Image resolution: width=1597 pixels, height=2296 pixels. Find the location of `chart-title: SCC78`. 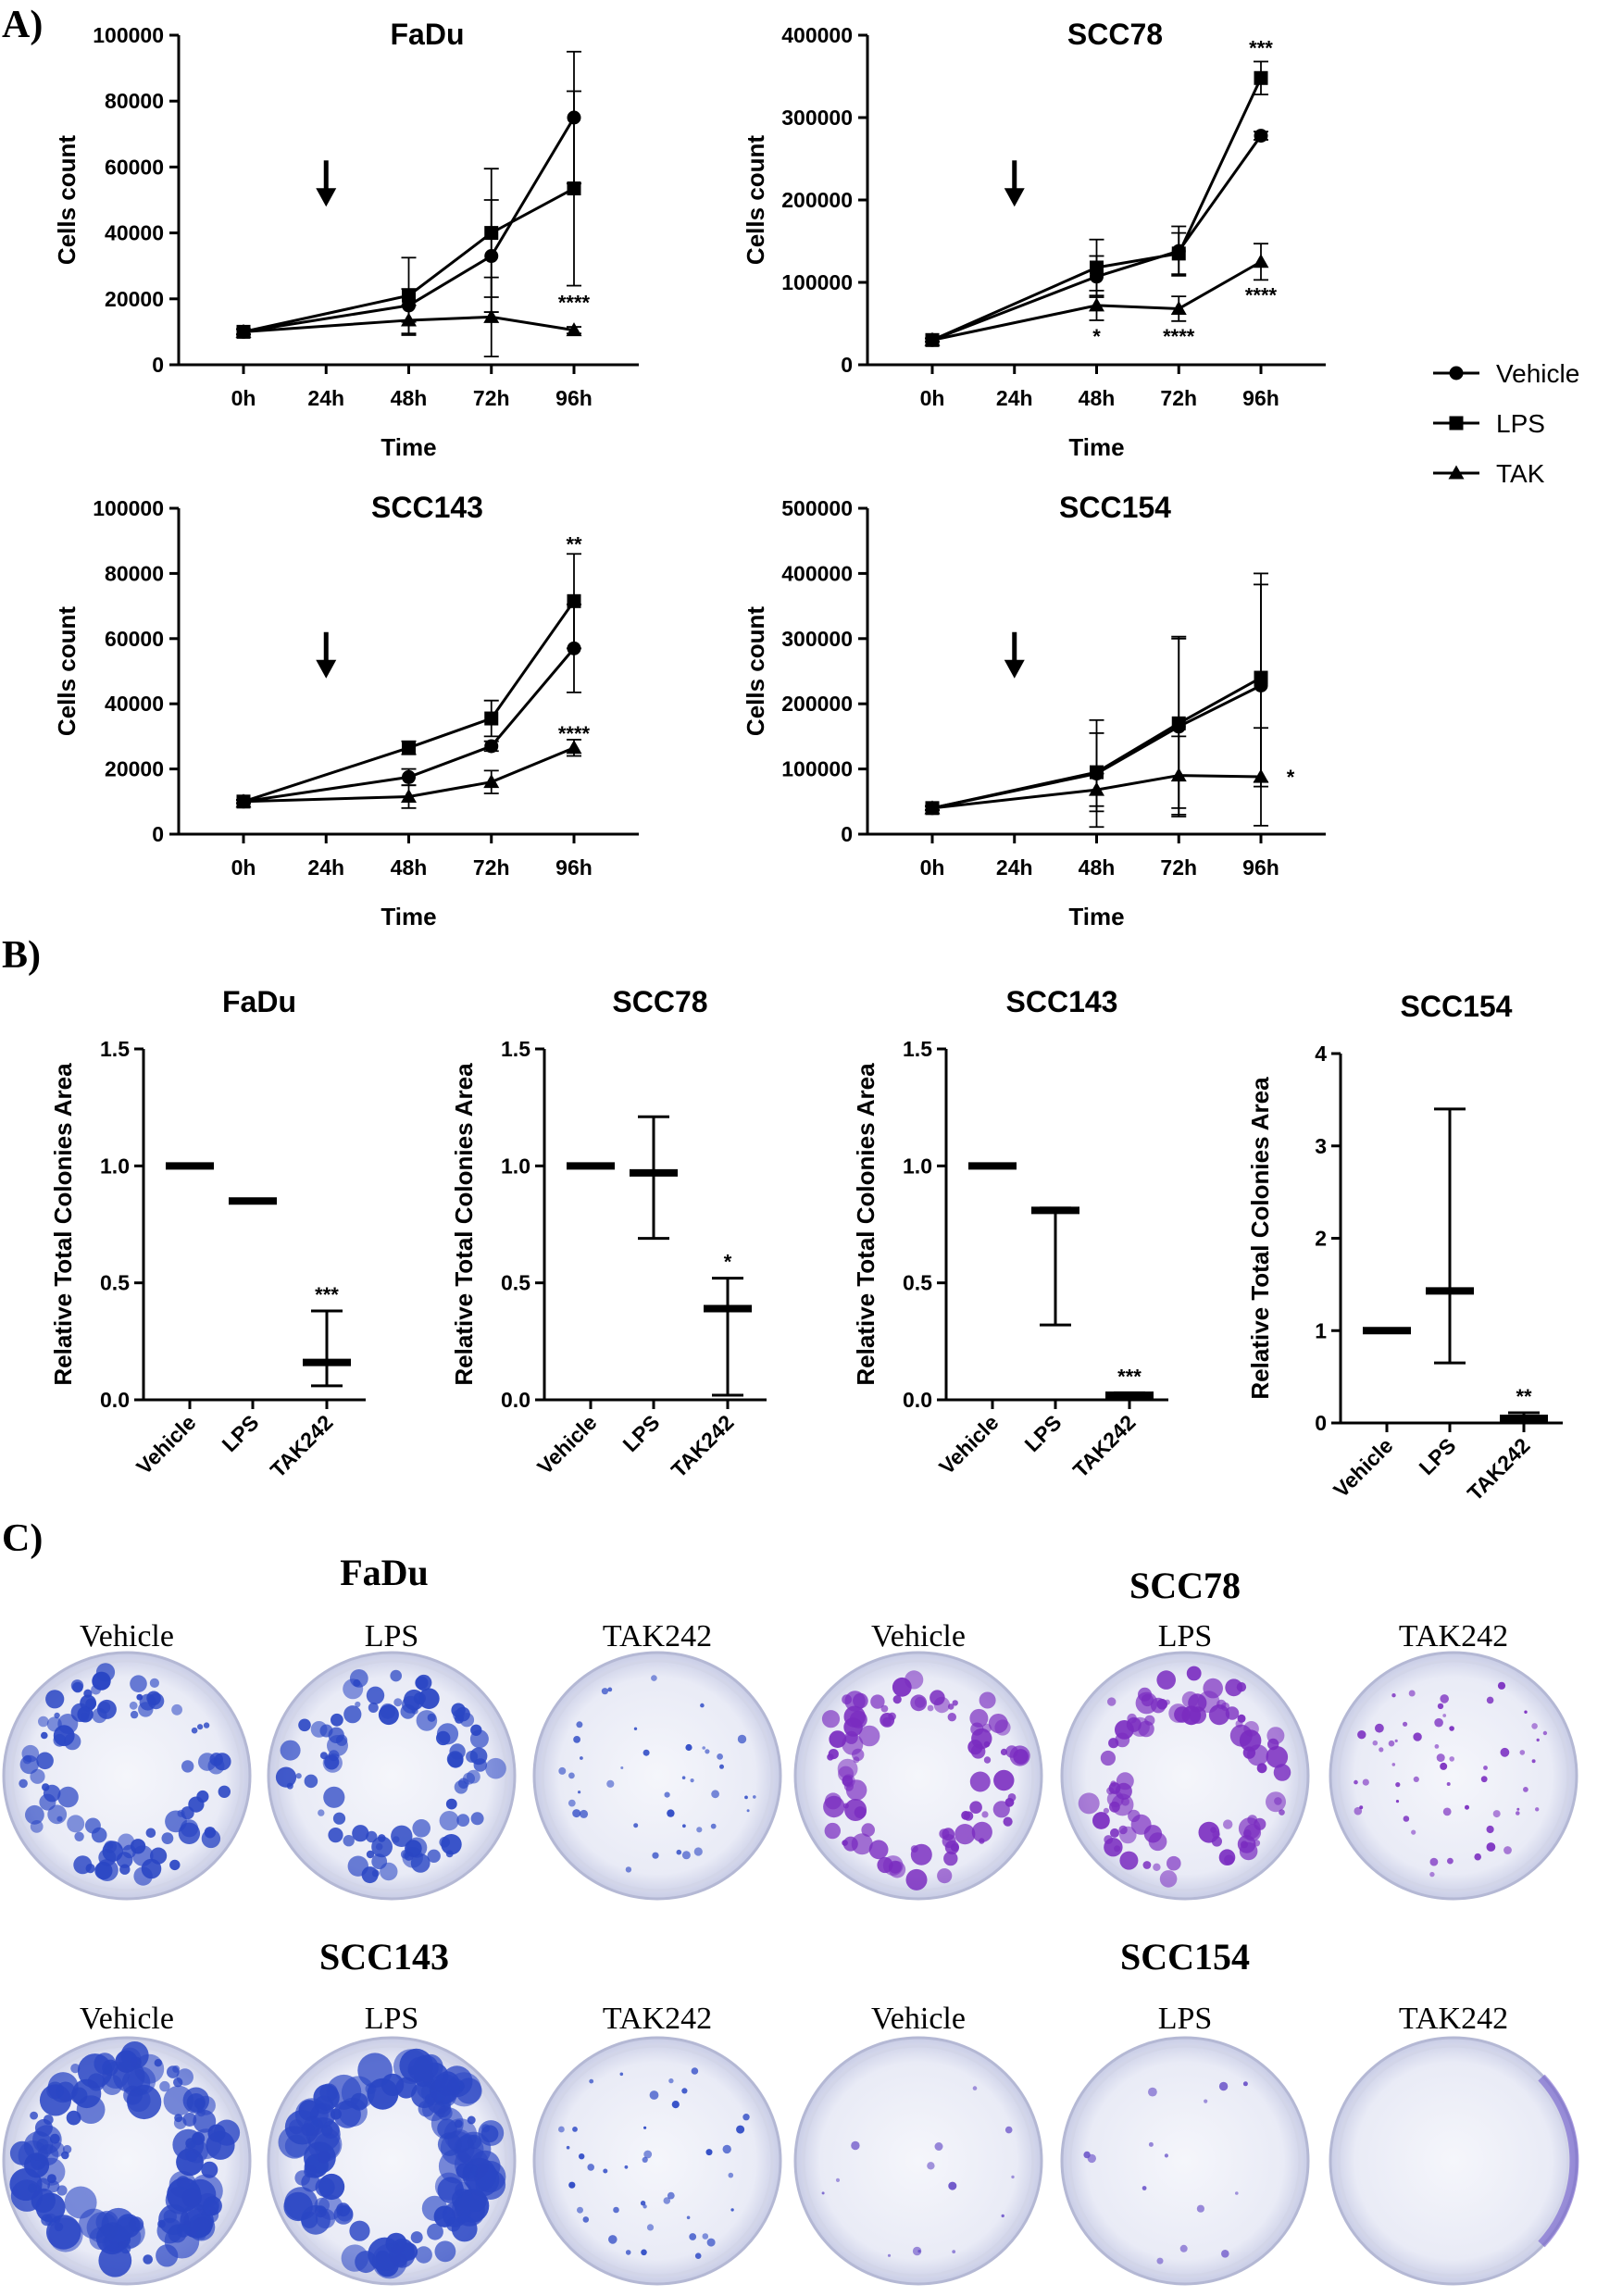

chart-title: SCC78 is located at coordinates (1115, 34).